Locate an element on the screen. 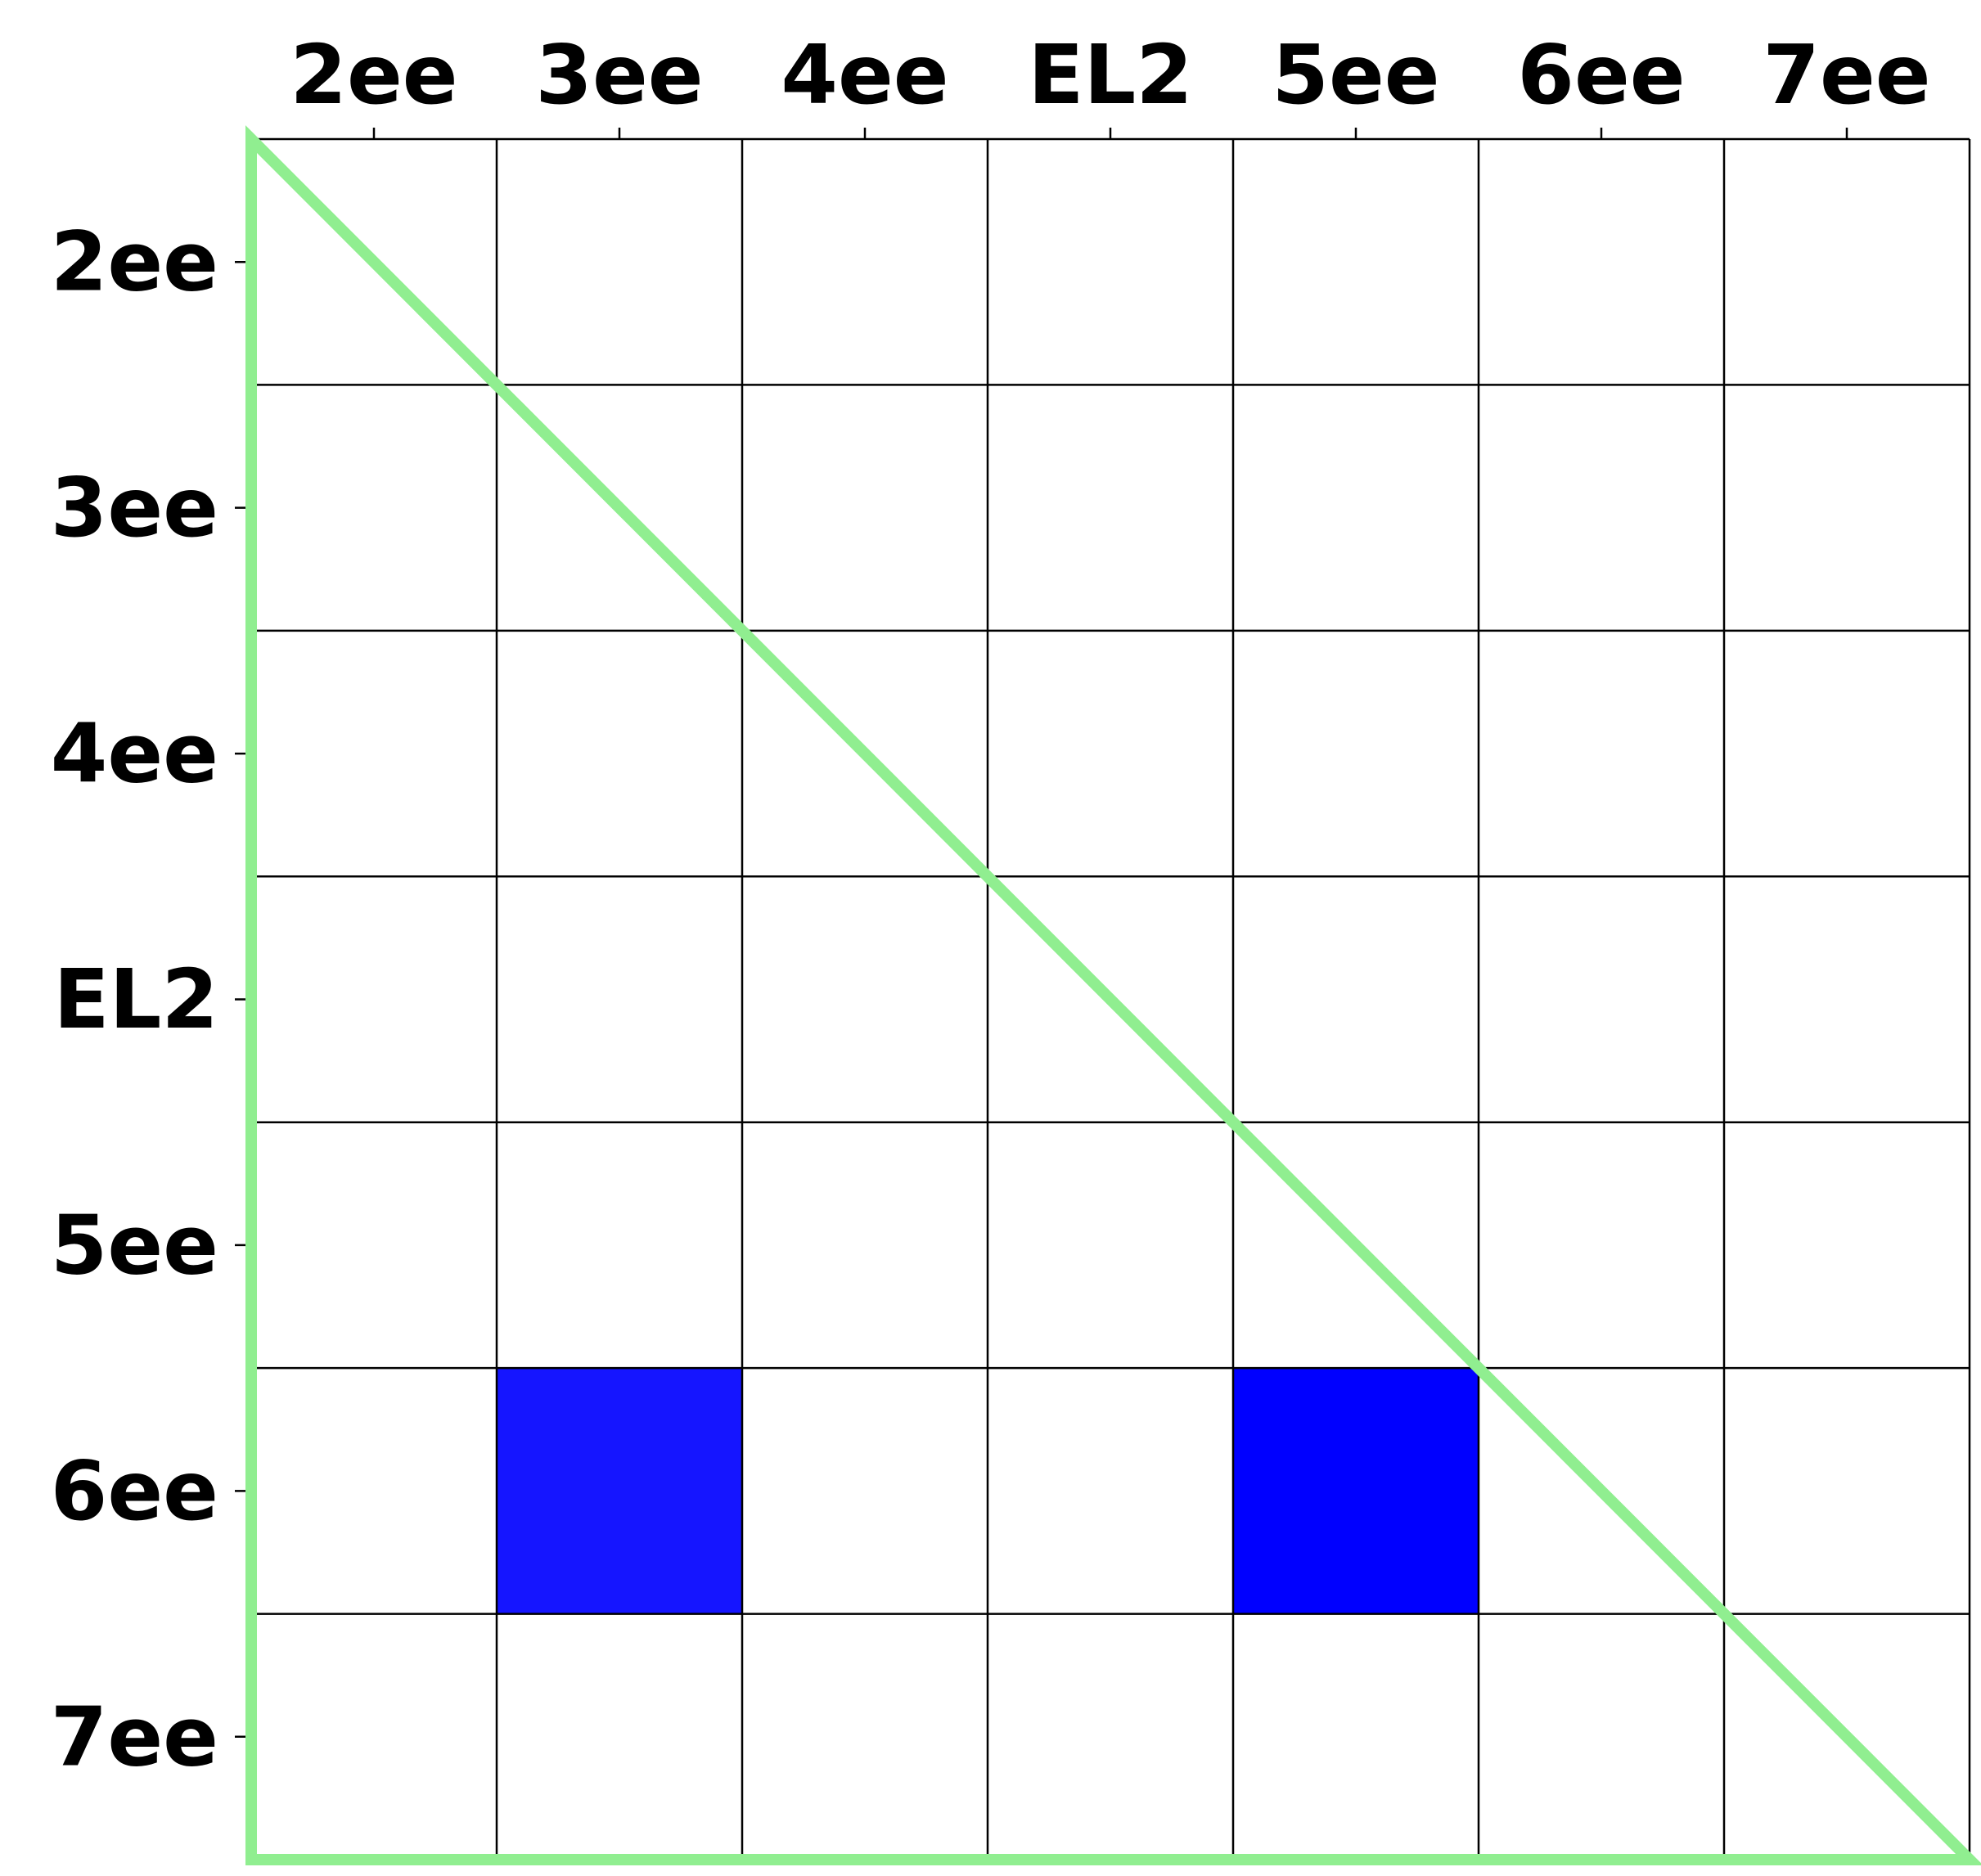  heatmap-cell-7ee-2ee is located at coordinates (374, 1737).